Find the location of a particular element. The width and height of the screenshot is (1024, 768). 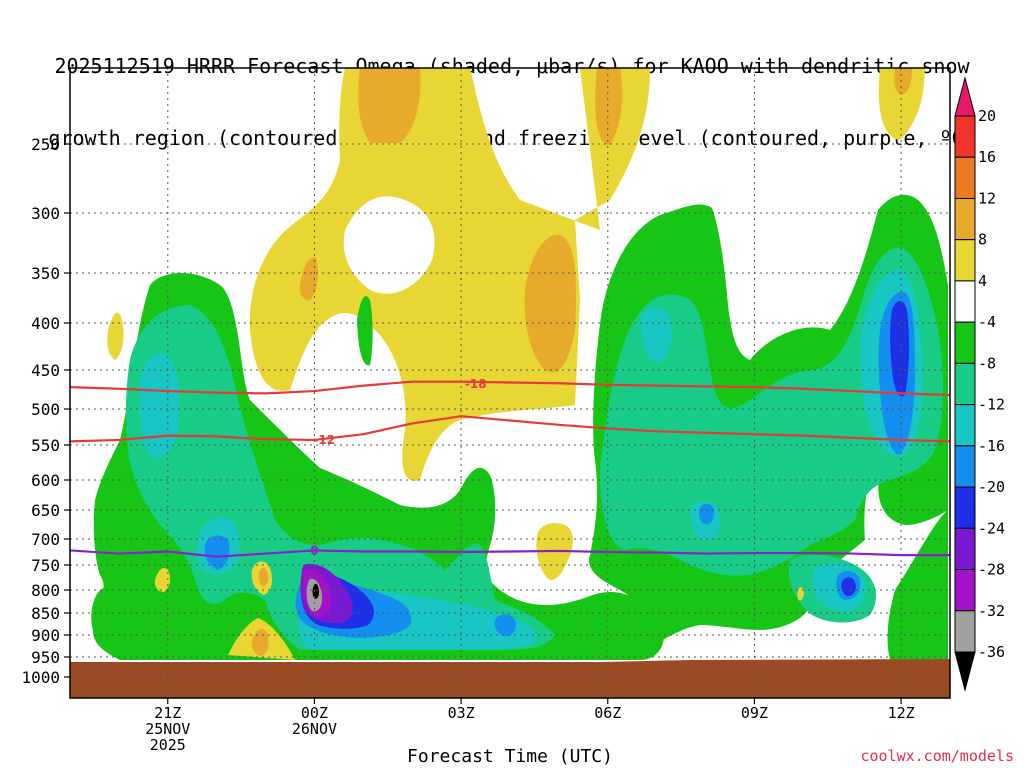

y-tick-label-650: 650 is located at coordinates (45, 510).